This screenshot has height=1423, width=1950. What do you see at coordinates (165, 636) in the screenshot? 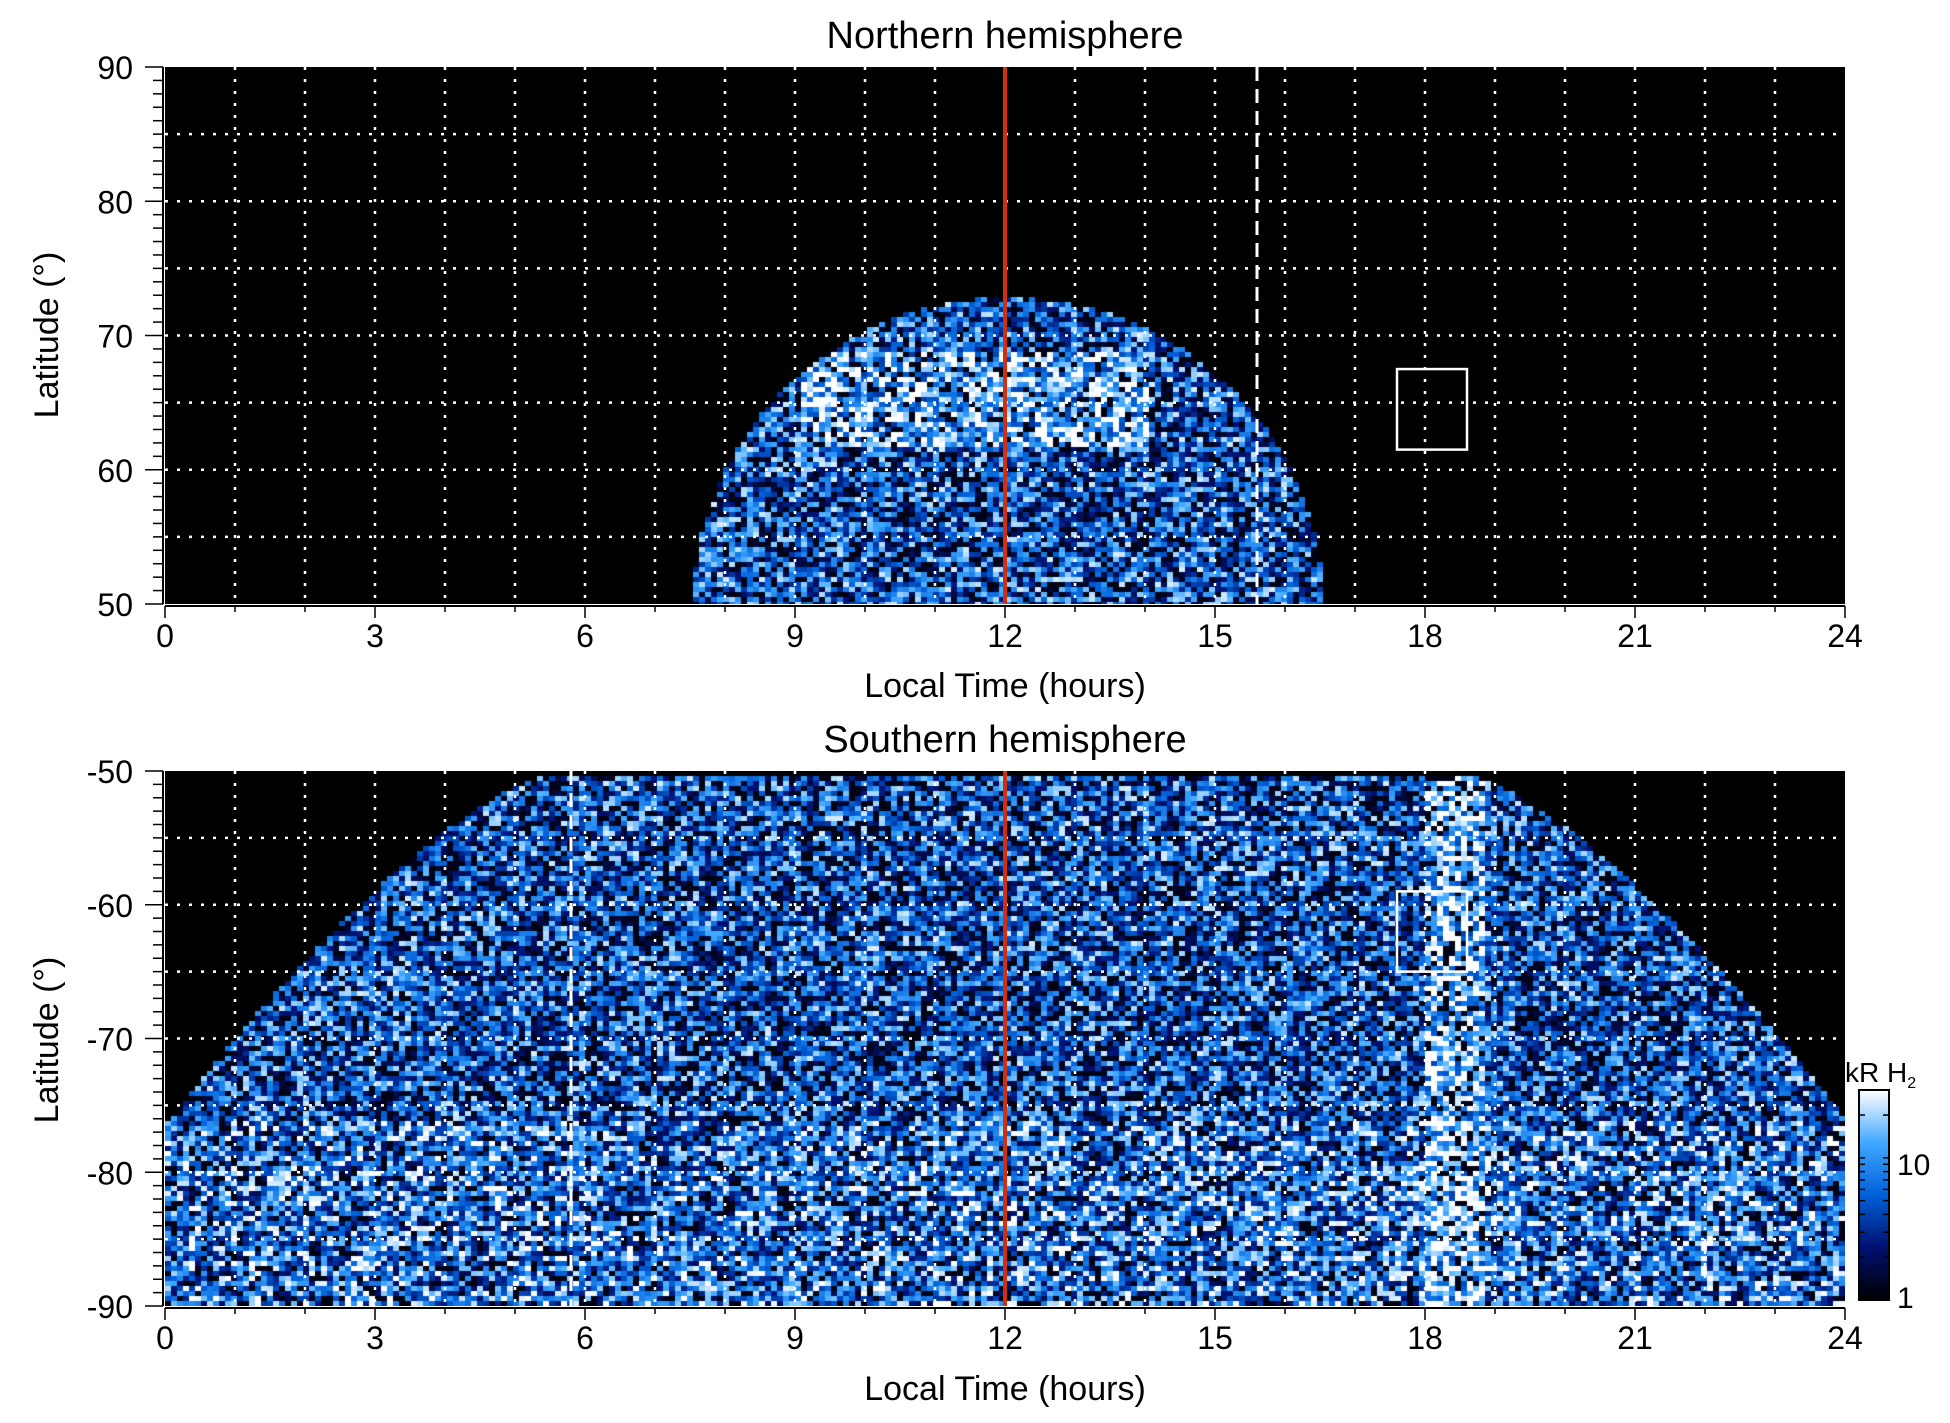
I see `north-x-tick-label: 0` at bounding box center [165, 636].